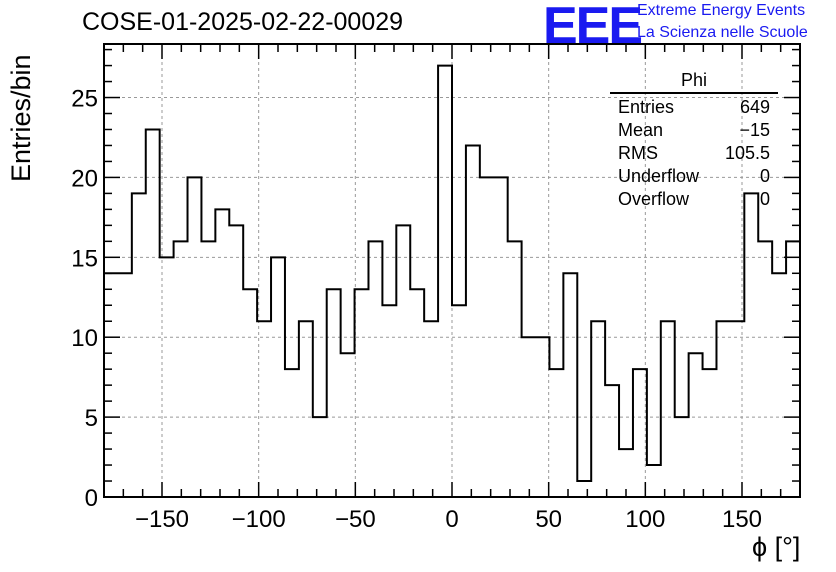  Describe the element at coordinates (645, 519) in the screenshot. I see `x-tick-label: 100` at that location.